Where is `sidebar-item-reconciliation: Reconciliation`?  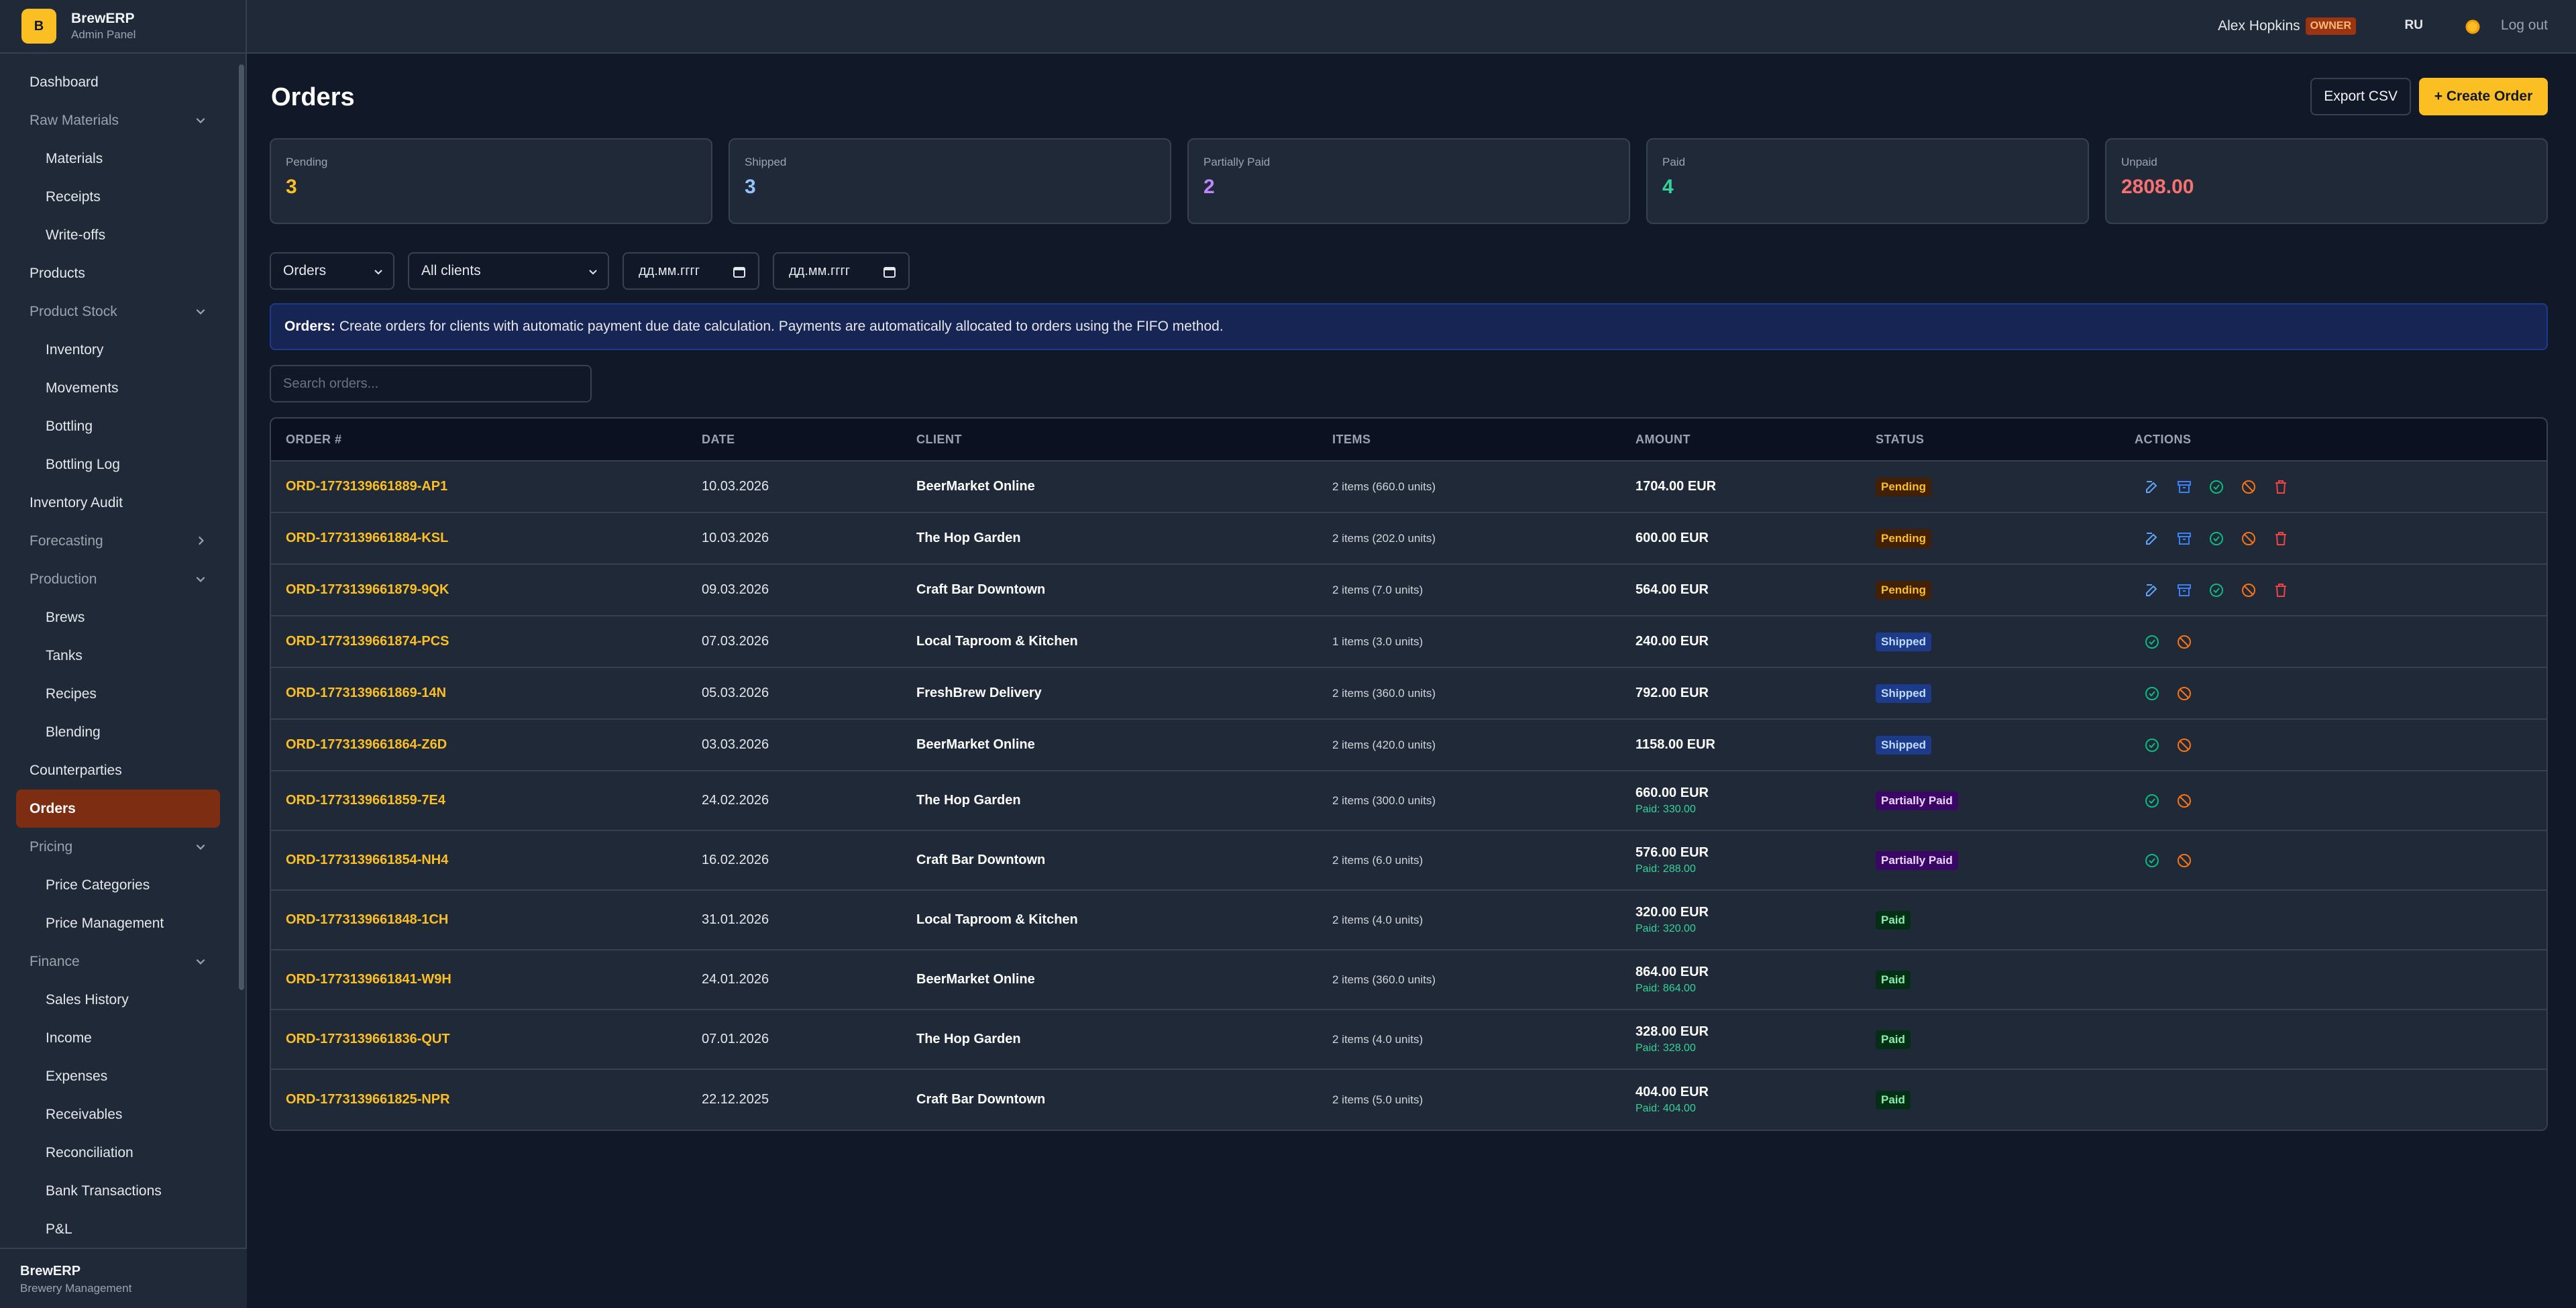
sidebar-item-reconciliation: Reconciliation is located at coordinates (118, 1153).